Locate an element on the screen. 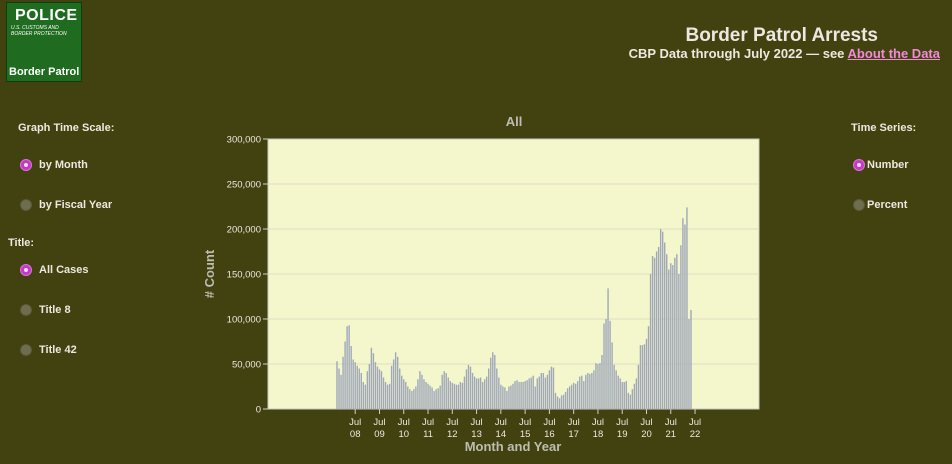 The width and height of the screenshot is (952, 464). radio-title-42-label: Title 42 is located at coordinates (58, 350).